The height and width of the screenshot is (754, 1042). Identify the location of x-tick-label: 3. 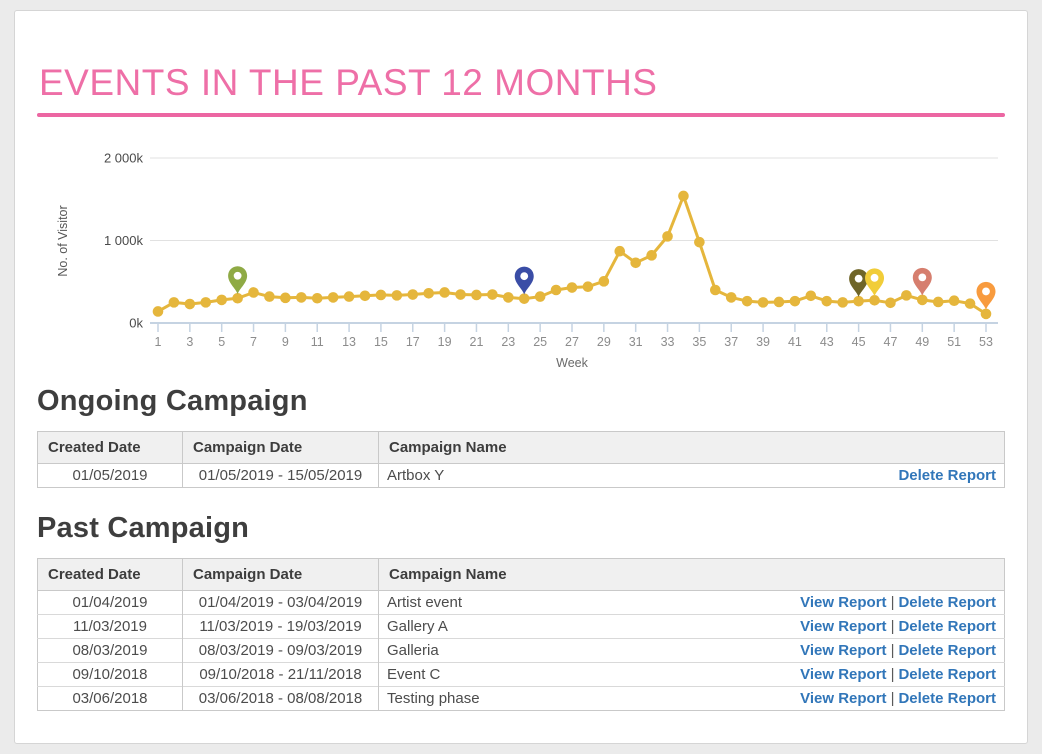
(189, 342).